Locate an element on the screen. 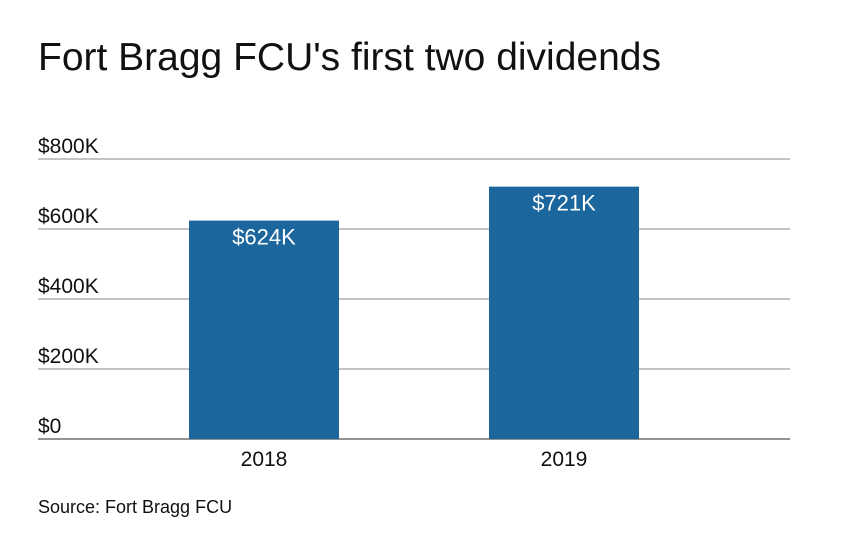 Image resolution: width=844 pixels, height=550 pixels. y-axis-tick-labels: $0 $200K $400K $600K $800K is located at coordinates (68, 286).